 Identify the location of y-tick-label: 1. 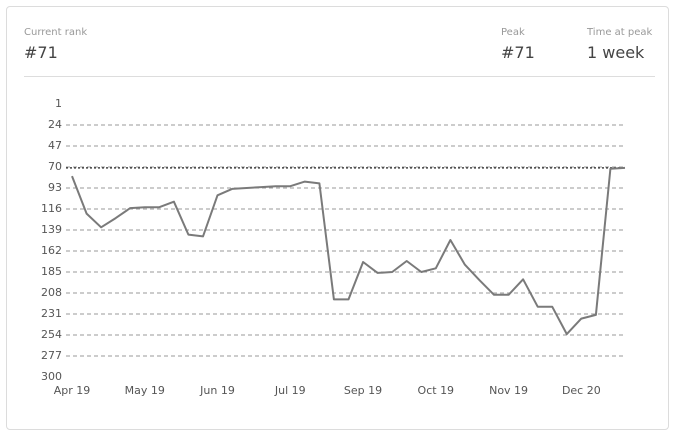
(58, 103).